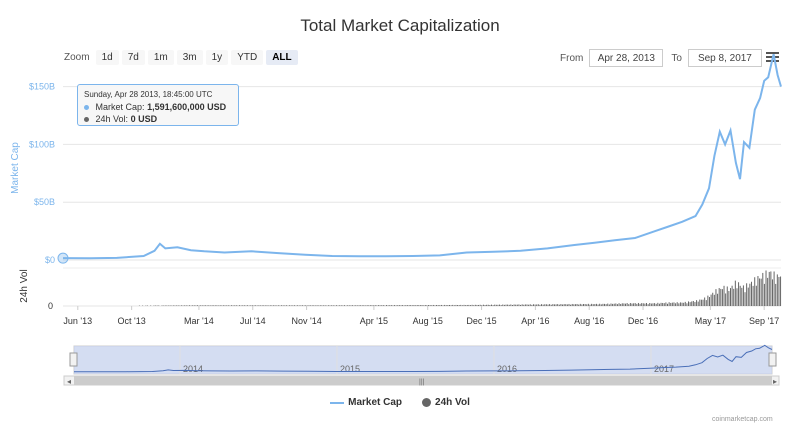 The image size is (800, 426). I want to click on zoom-all-button: ALL, so click(282, 57).